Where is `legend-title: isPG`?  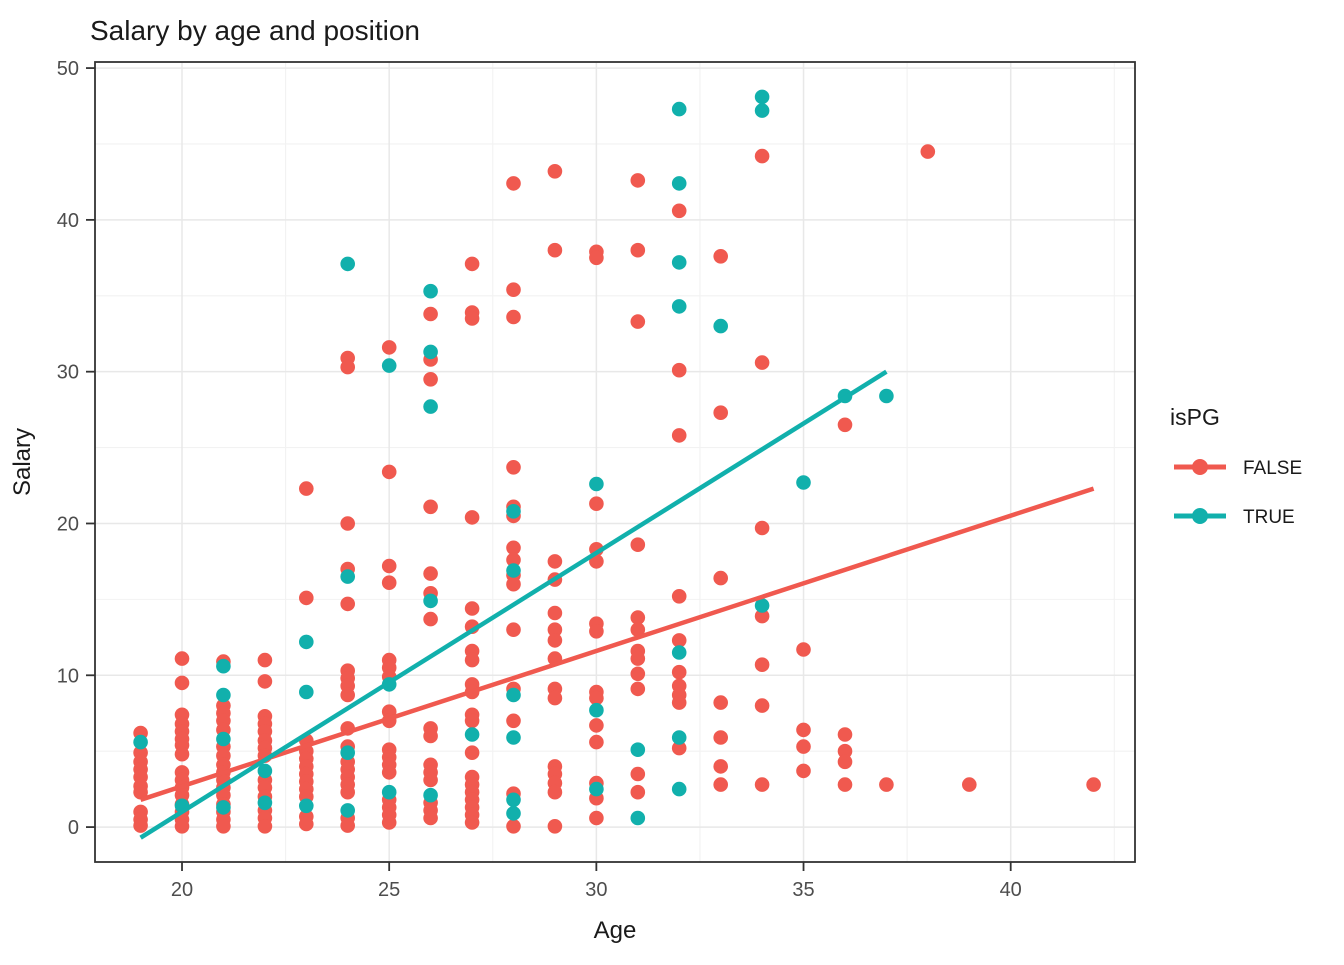 legend-title: isPG is located at coordinates (1195, 417).